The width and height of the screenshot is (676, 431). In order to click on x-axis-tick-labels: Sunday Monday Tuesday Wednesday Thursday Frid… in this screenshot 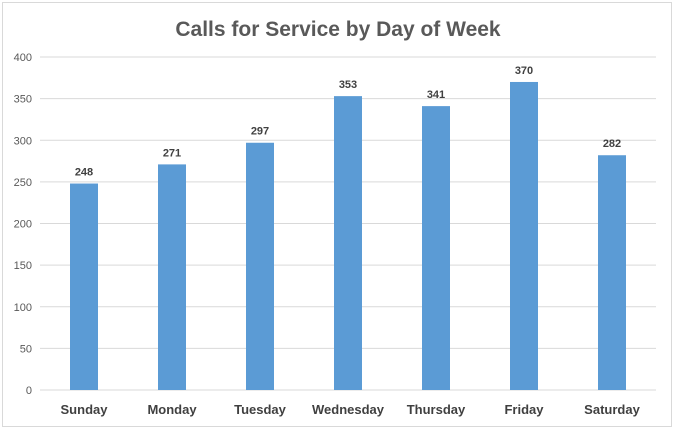, I will do `click(351, 409)`.